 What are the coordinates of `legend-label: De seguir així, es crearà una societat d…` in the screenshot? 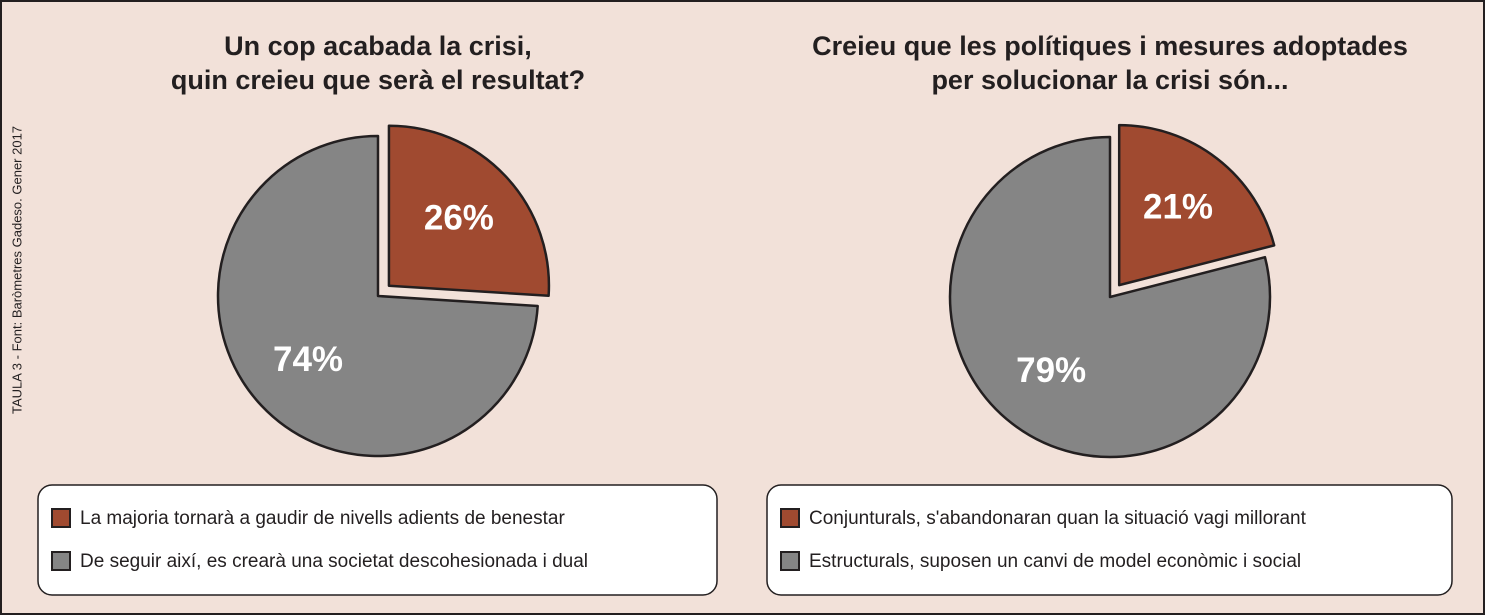 It's located at (334, 561).